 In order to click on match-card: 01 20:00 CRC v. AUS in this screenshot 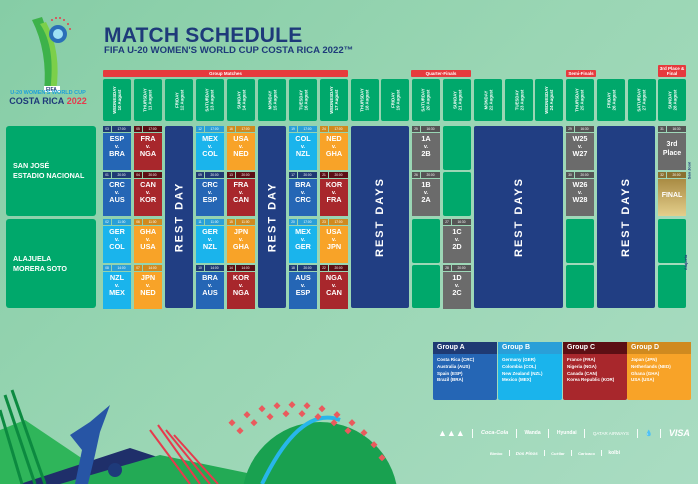, I will do `click(117, 194)`.